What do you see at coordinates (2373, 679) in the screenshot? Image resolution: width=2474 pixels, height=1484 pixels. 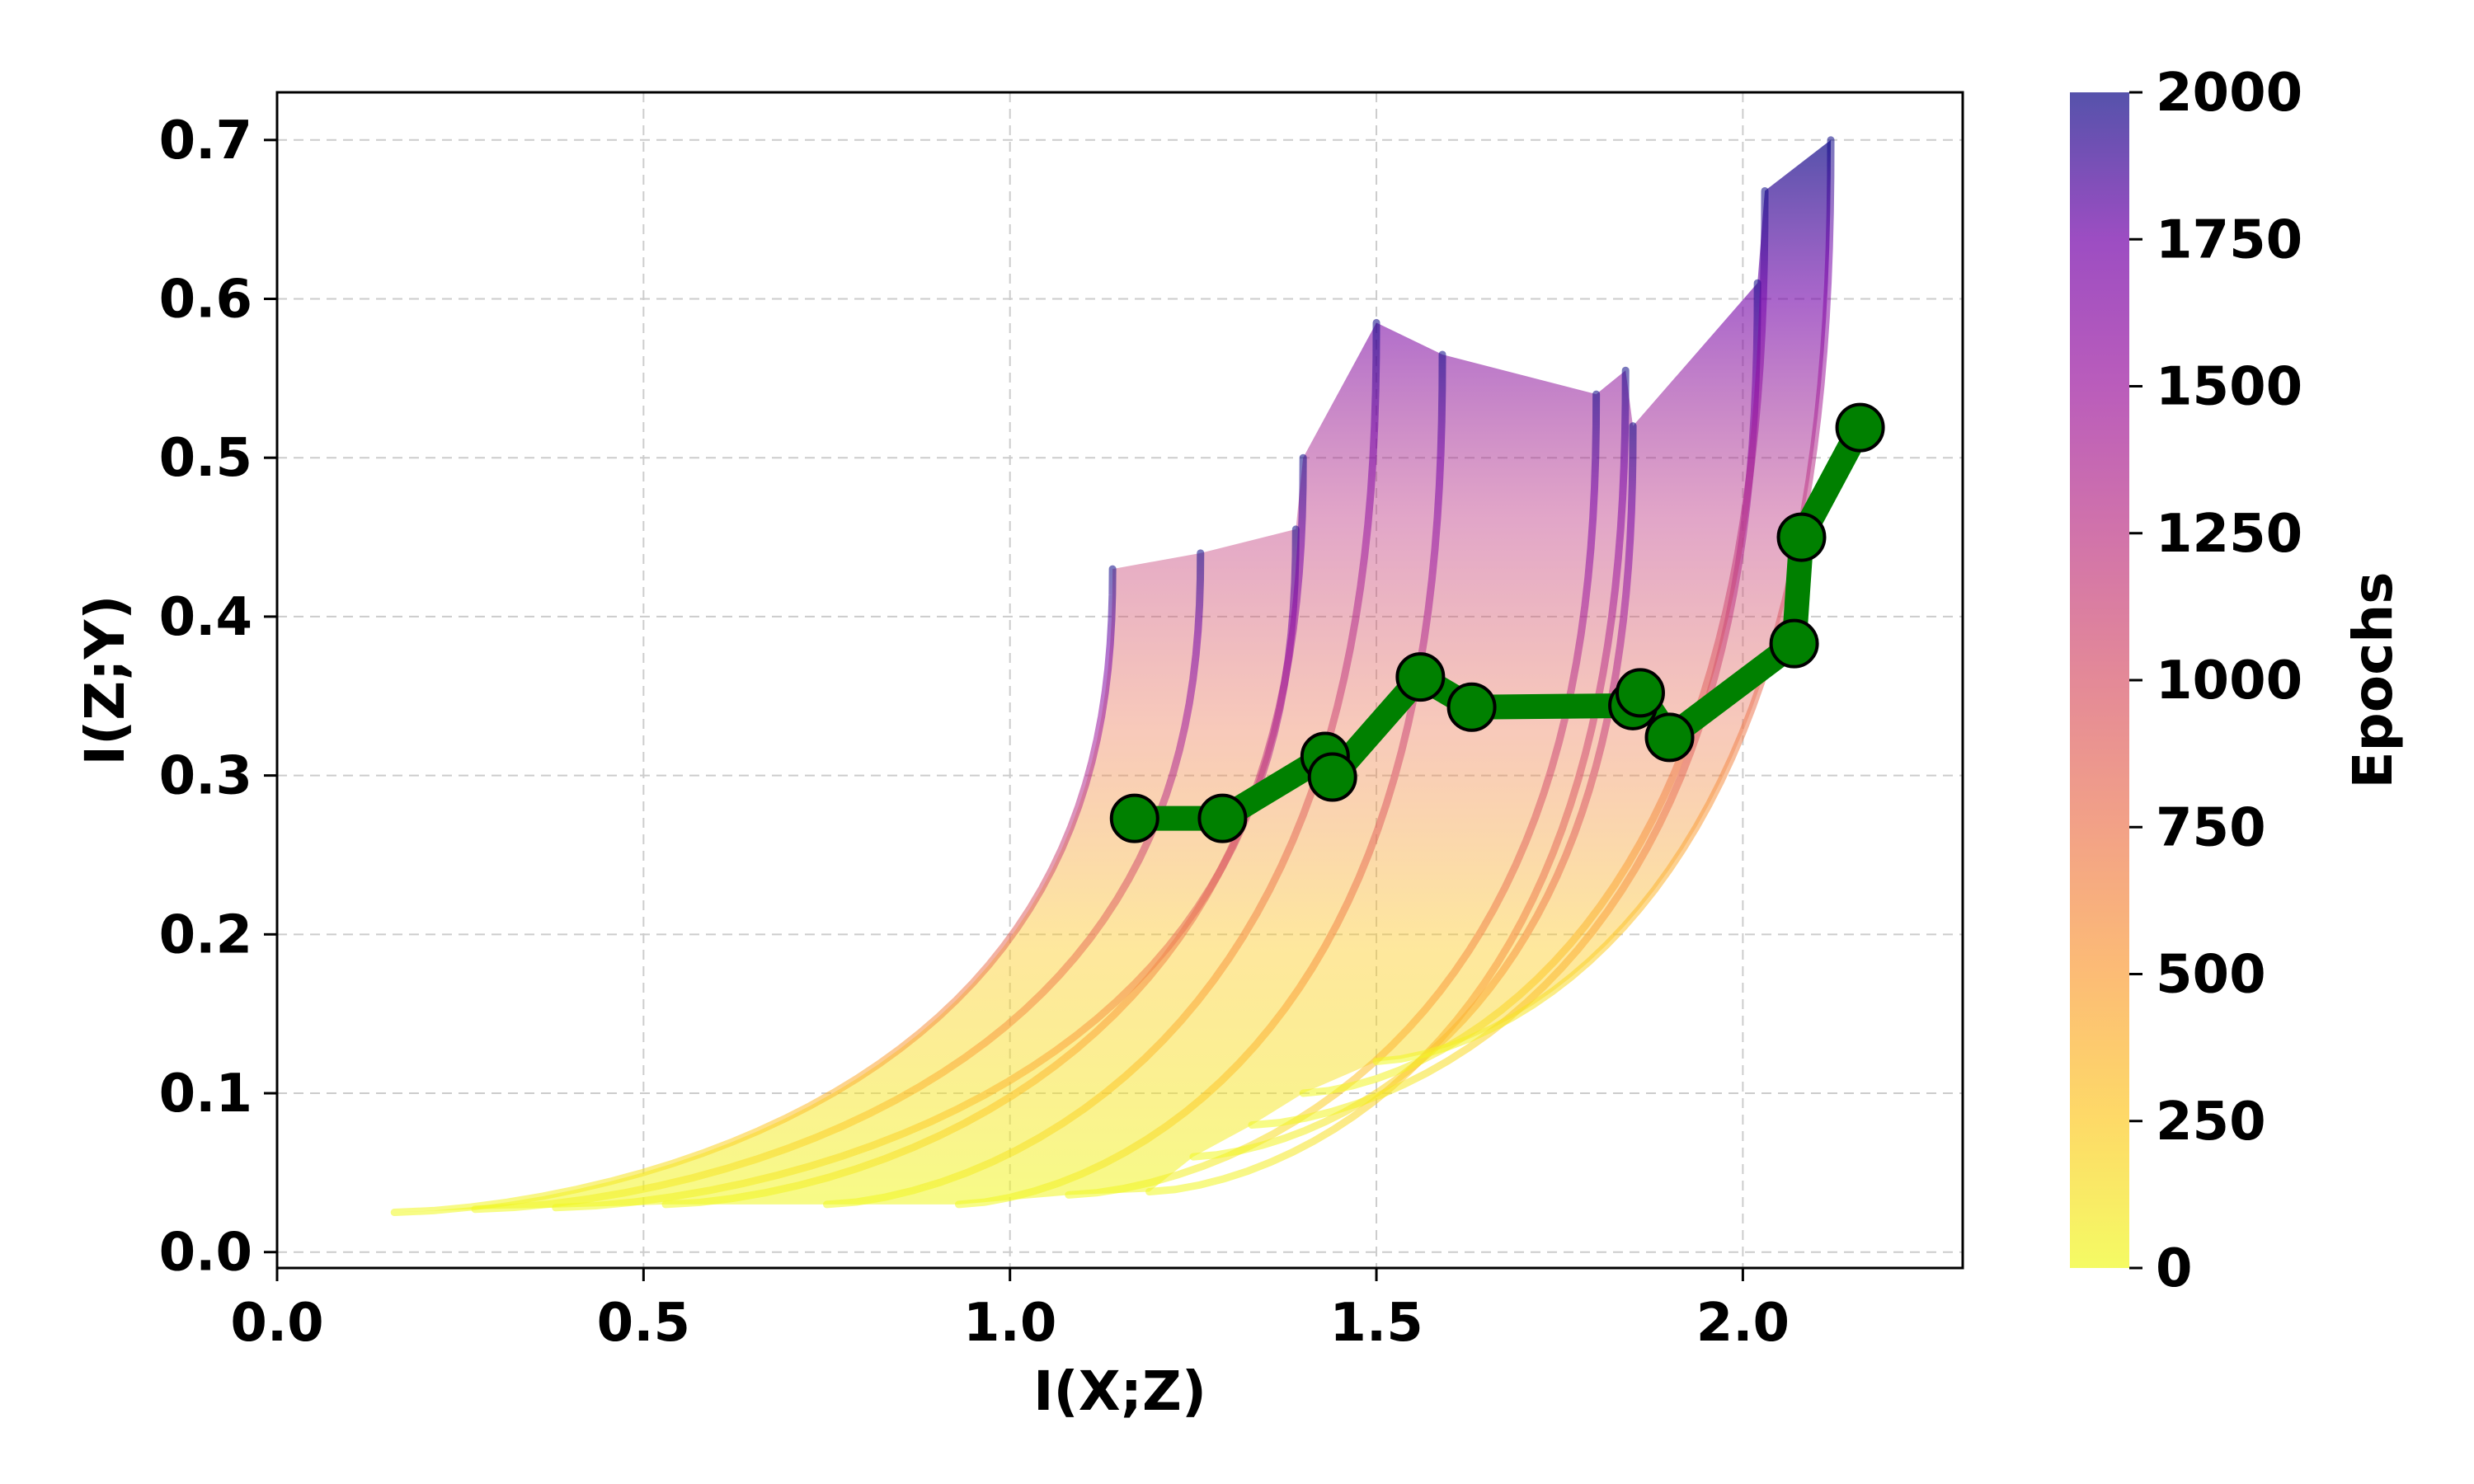 I see `colorbar-label: Epochs` at bounding box center [2373, 679].